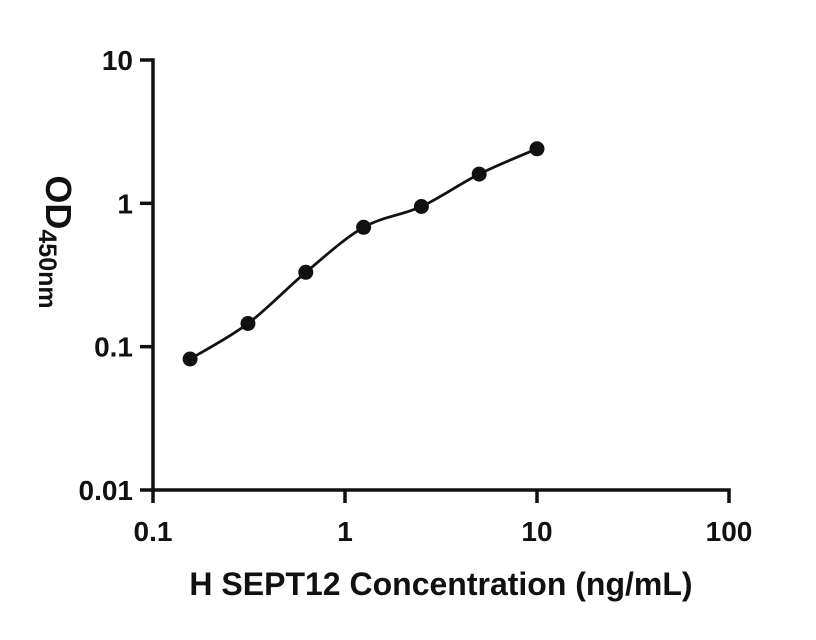 The image size is (816, 640). What do you see at coordinates (125, 203) in the screenshot?
I see `y-tick-label: 1` at bounding box center [125, 203].